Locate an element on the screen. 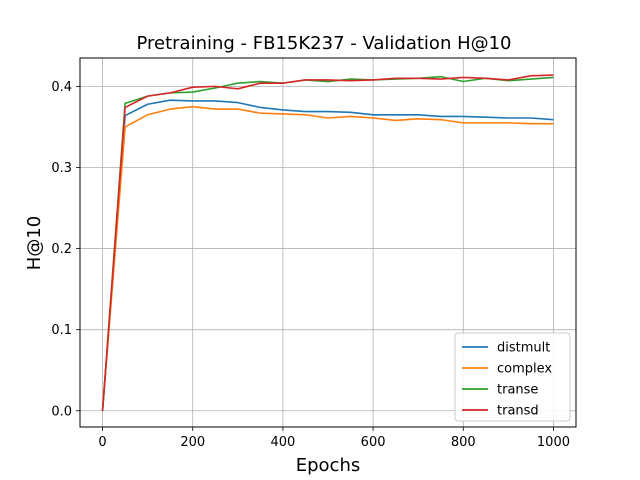 This screenshot has width=640, height=480. y-tick-label: 0.1 is located at coordinates (61, 330).